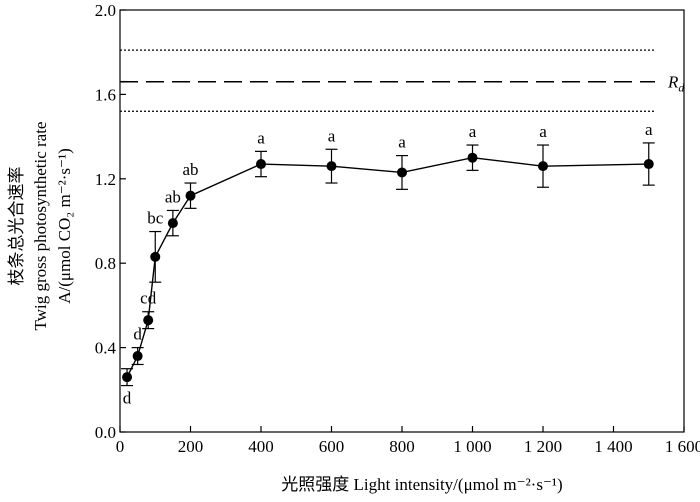 Image resolution: width=700 pixels, height=502 pixels. What do you see at coordinates (105, 179) in the screenshot?
I see `y-tick-label: 1.2` at bounding box center [105, 179].